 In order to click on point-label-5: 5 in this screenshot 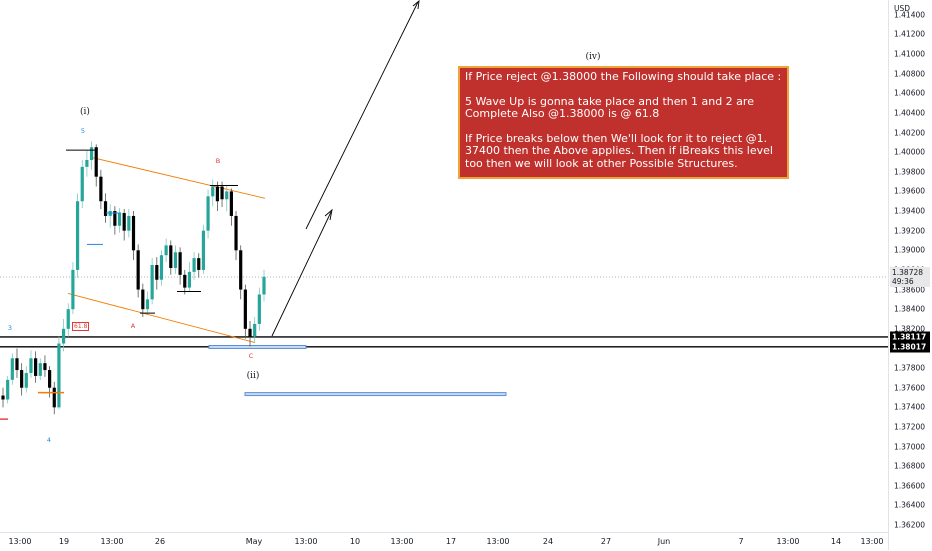, I will do `click(83, 131)`.